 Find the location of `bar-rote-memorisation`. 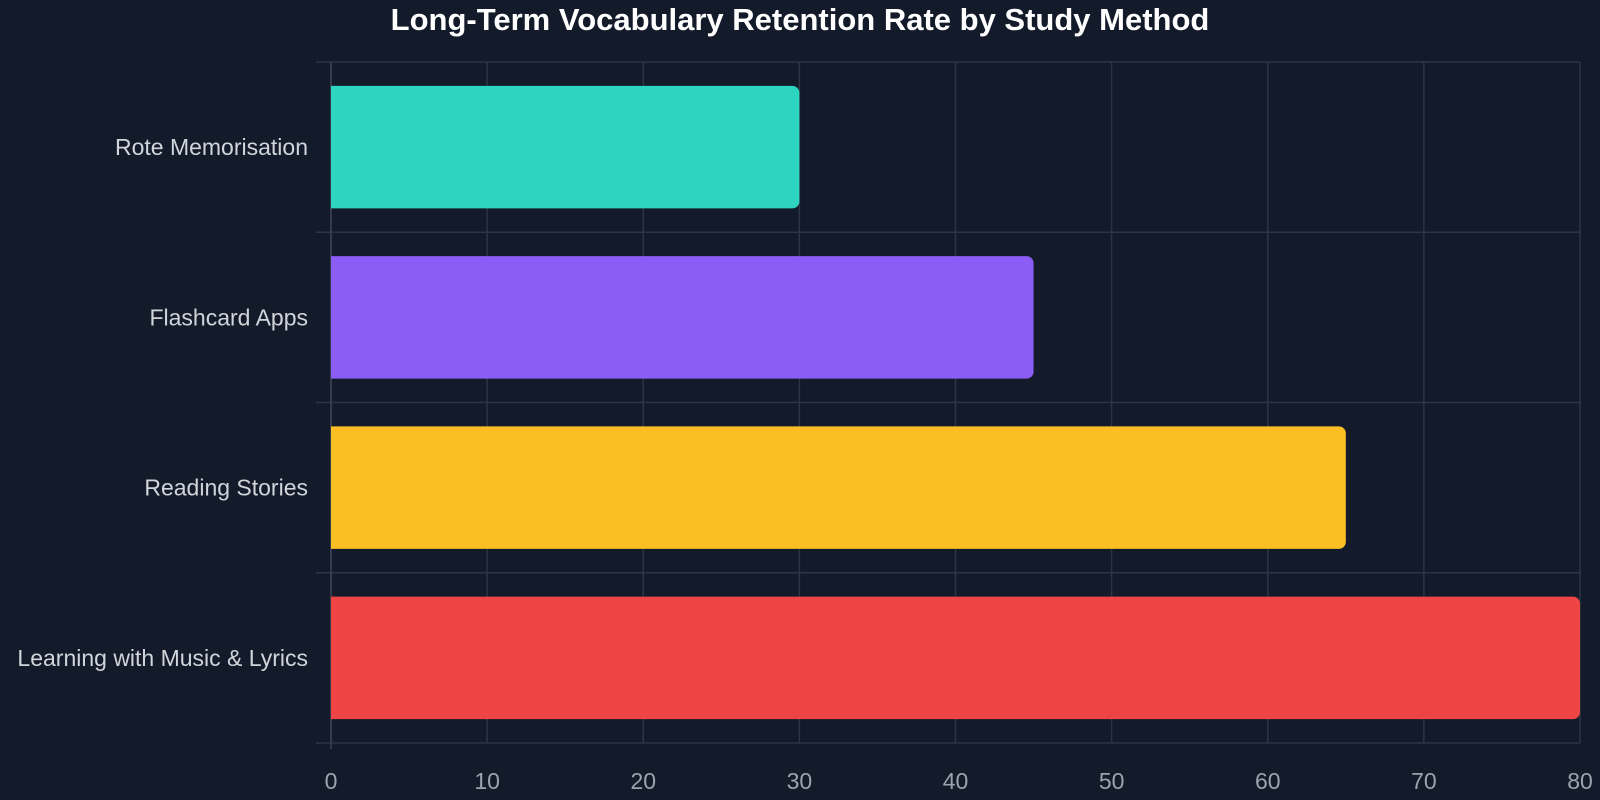

bar-rote-memorisation is located at coordinates (565, 147).